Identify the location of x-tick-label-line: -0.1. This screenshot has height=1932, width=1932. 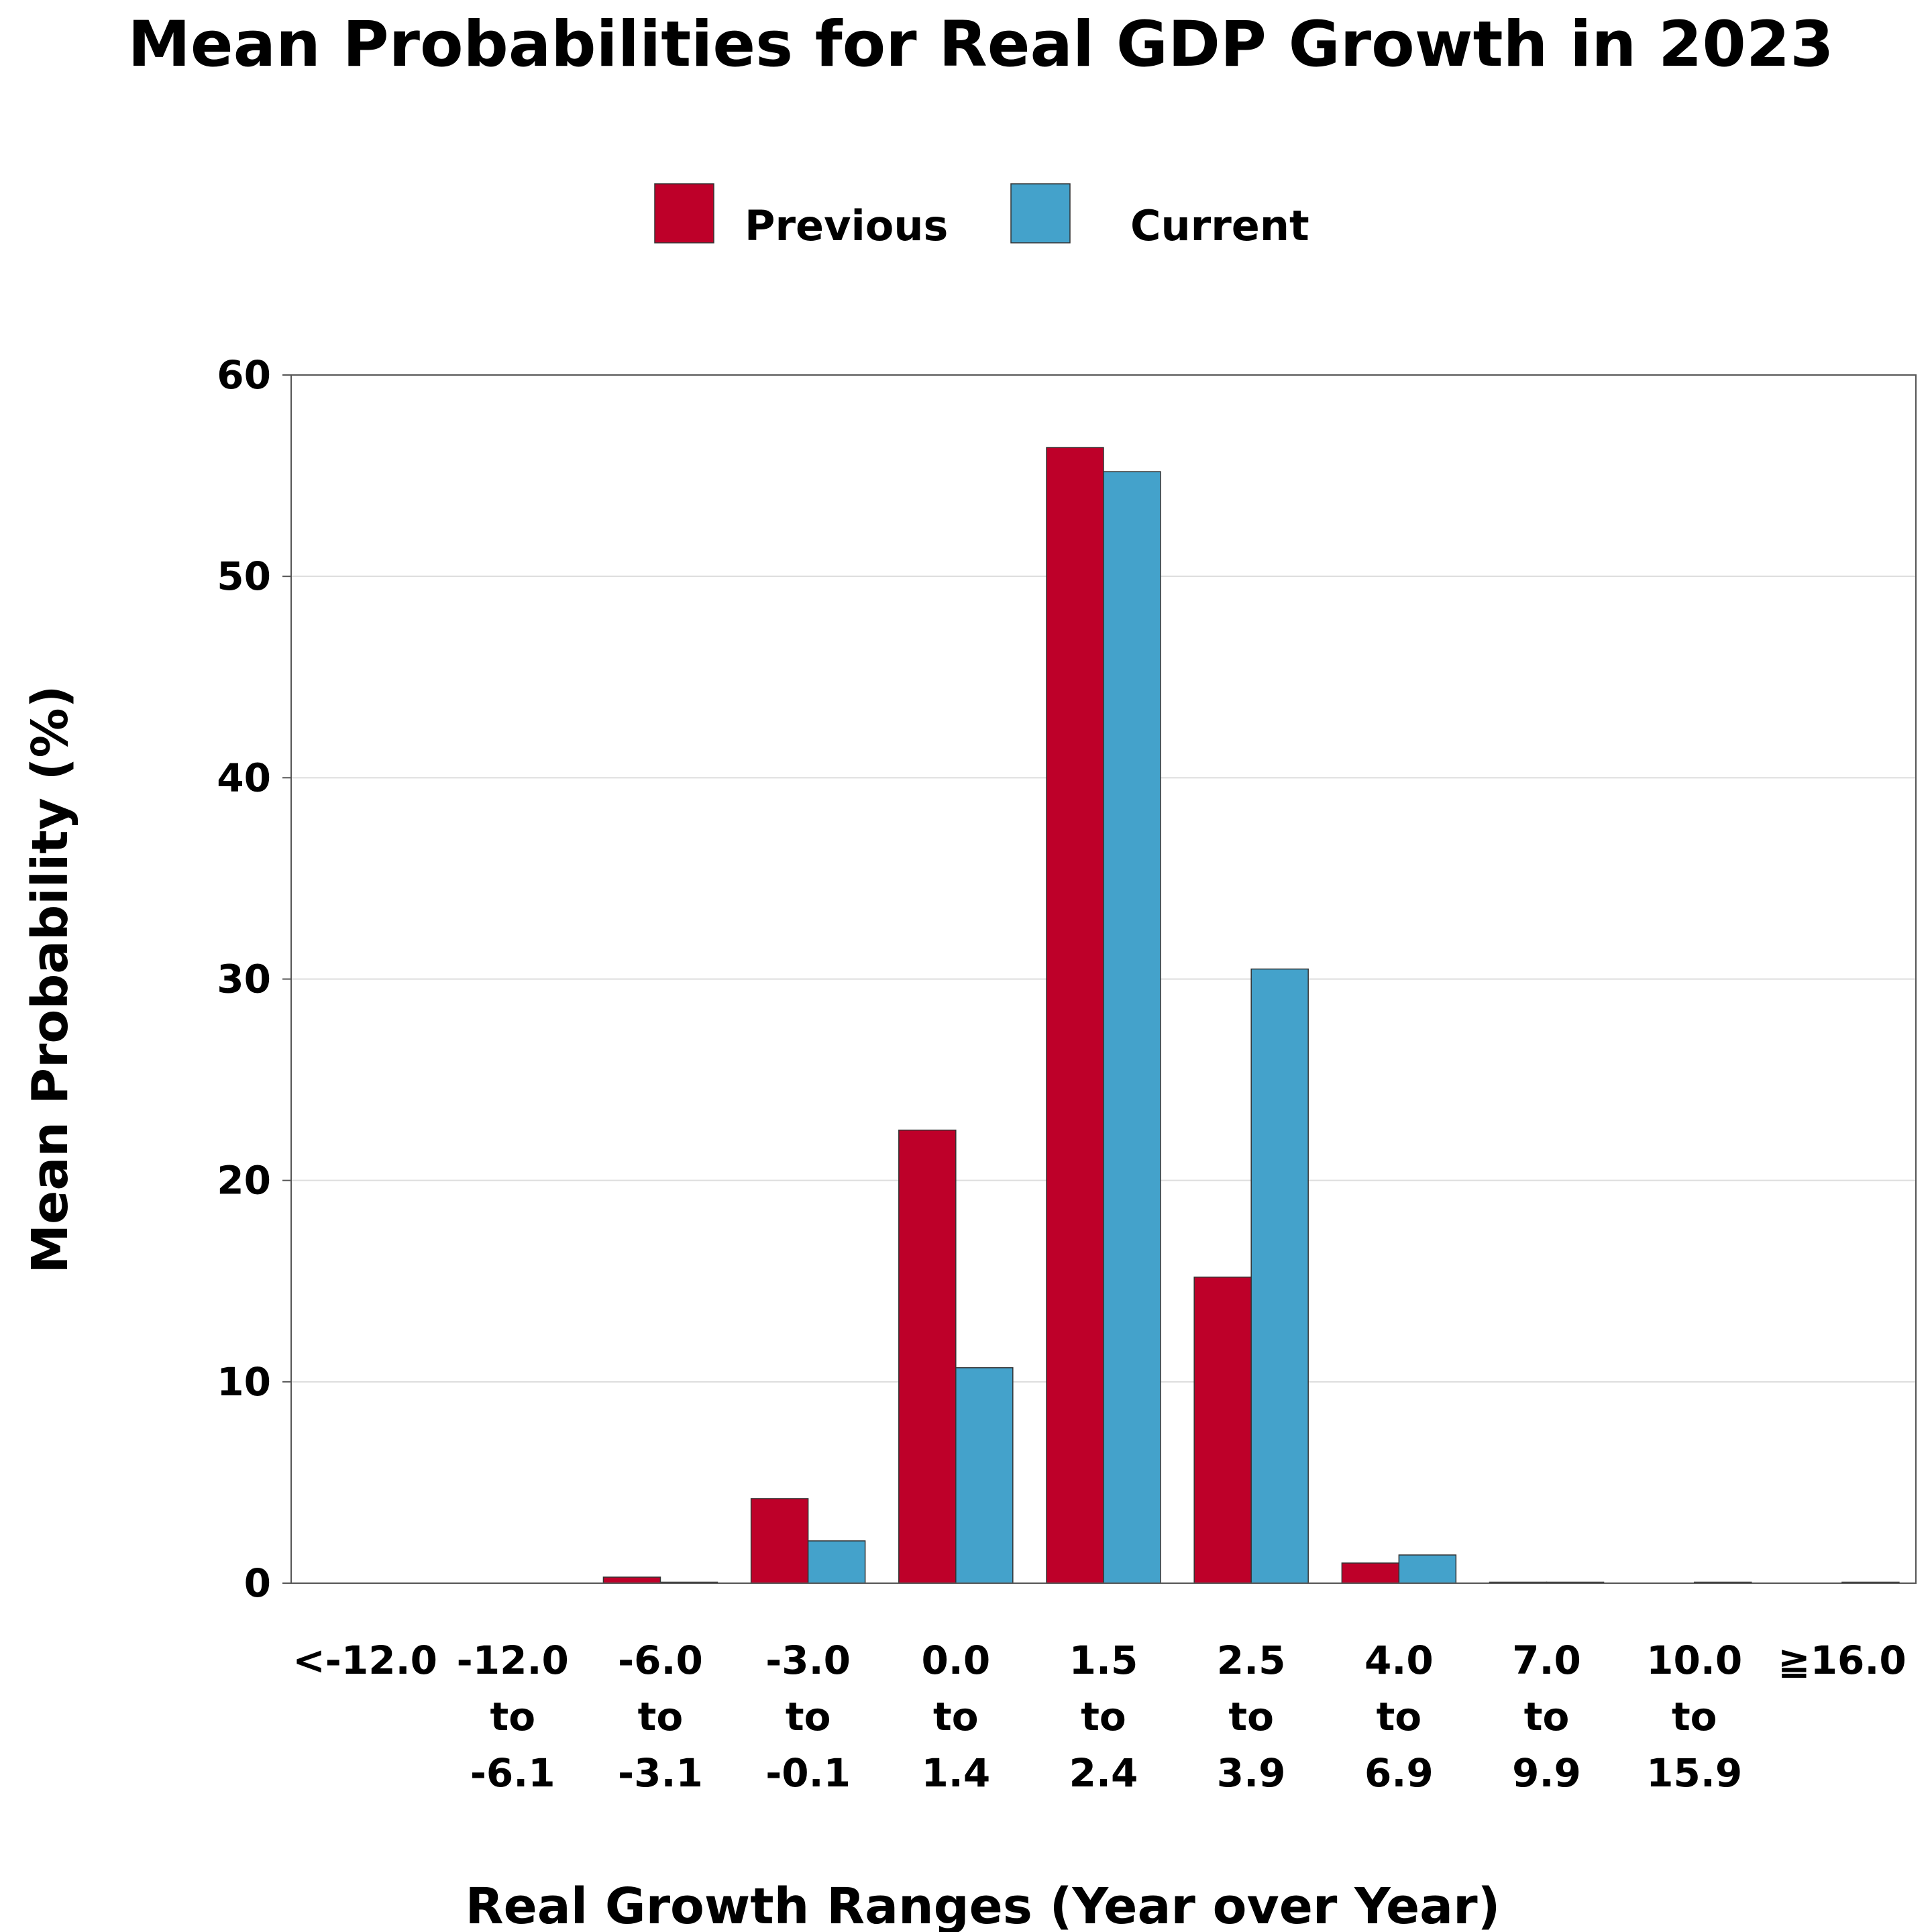
(808, 1773).